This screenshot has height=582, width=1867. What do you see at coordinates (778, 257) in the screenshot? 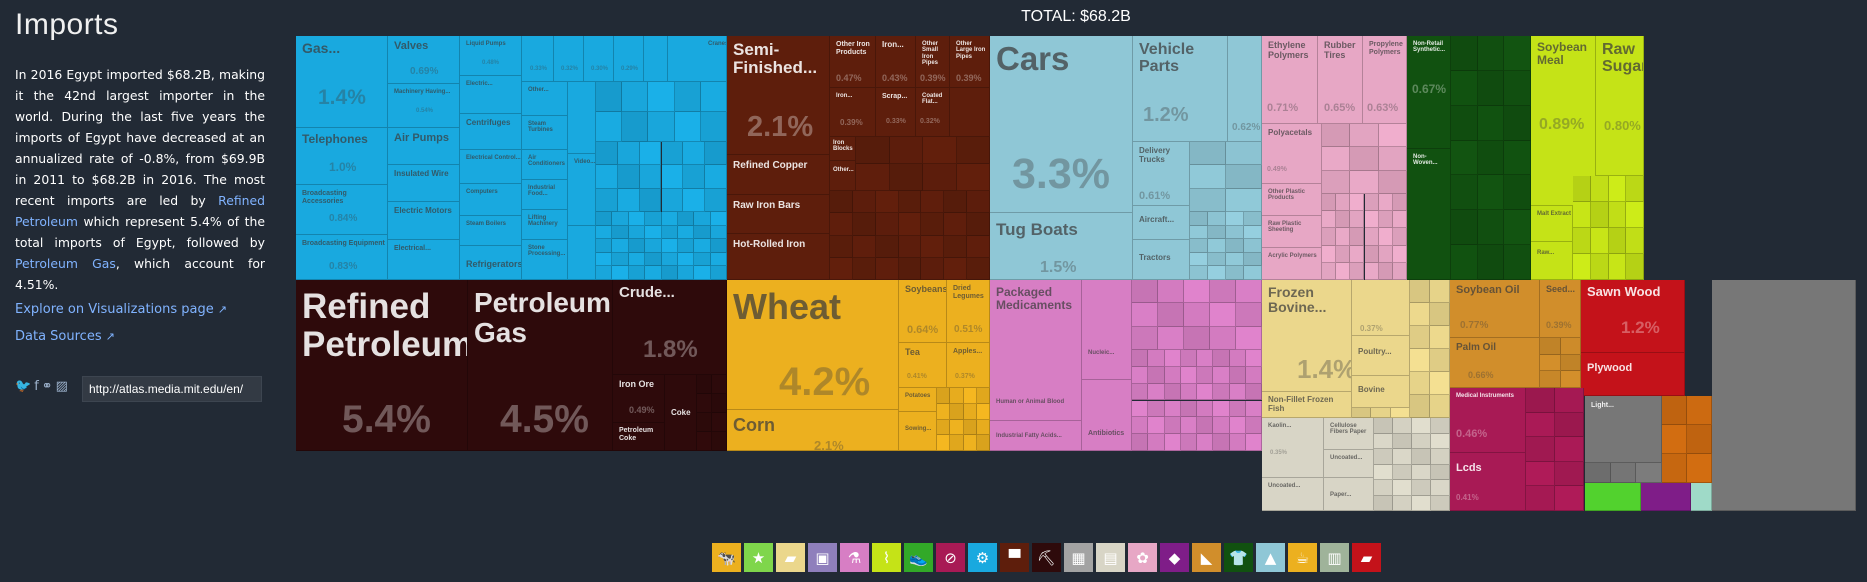
I see `treemap-cell: Hot-Rolled Iron` at bounding box center [778, 257].